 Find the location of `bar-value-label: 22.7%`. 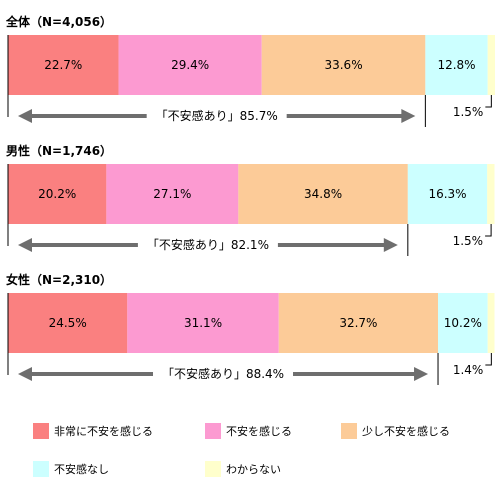

bar-value-label: 22.7% is located at coordinates (63, 65).